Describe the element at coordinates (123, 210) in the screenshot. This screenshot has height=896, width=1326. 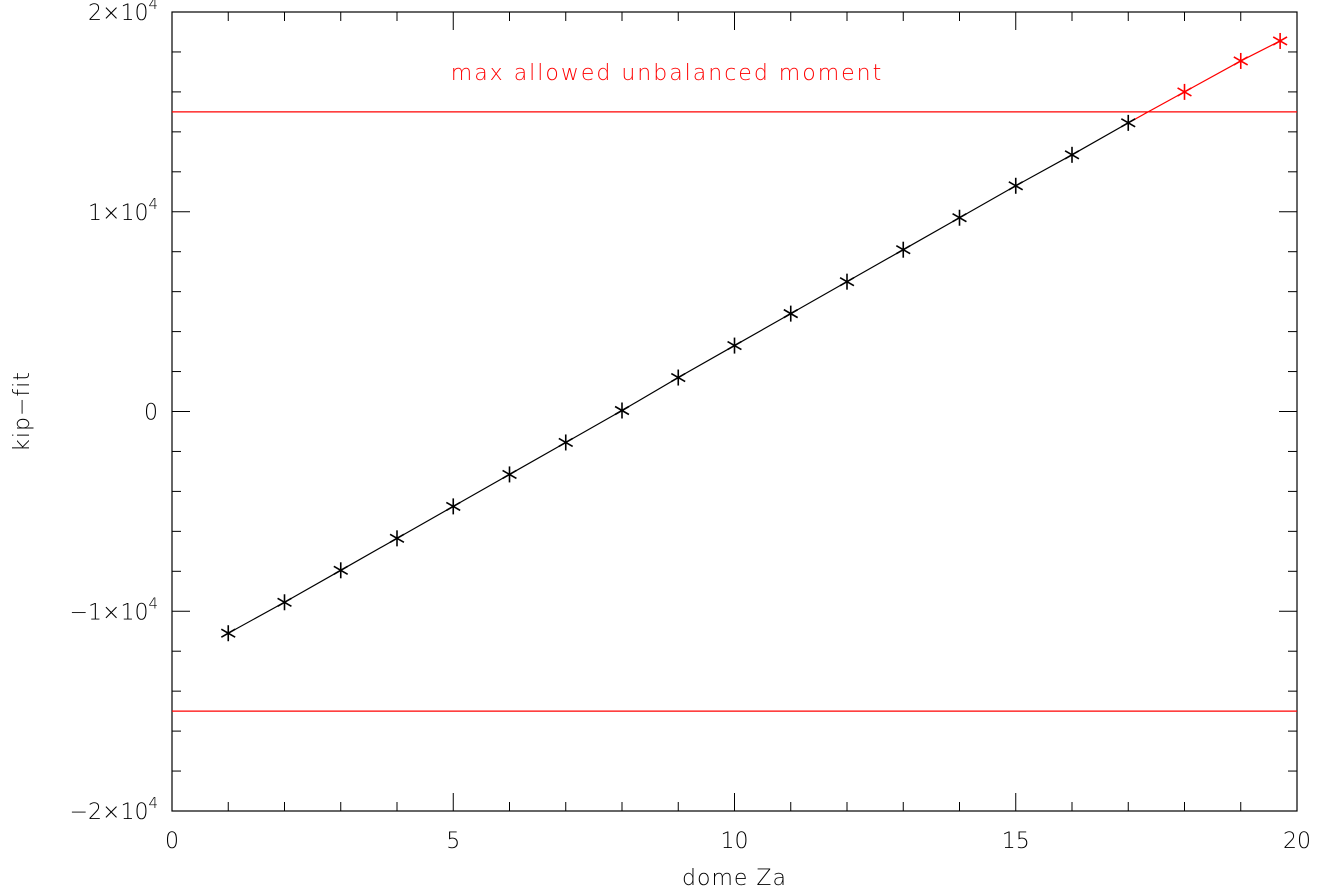
I see `y-tick-label: 1×10⁴` at that location.